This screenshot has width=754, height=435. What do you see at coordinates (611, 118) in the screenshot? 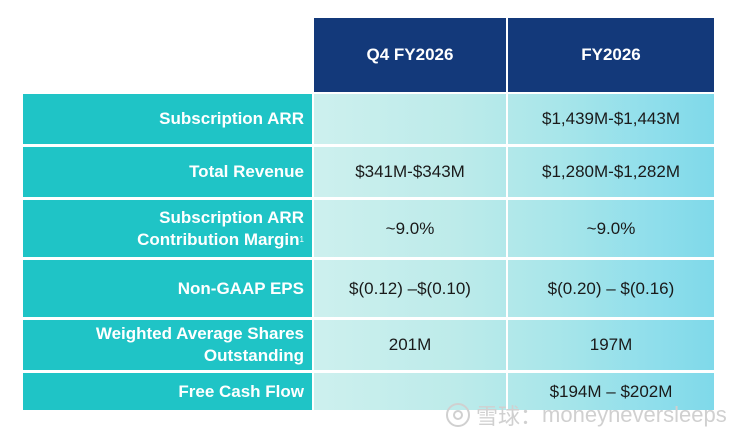
I see `cell-fy: $1,439M-$1,443M` at bounding box center [611, 118].